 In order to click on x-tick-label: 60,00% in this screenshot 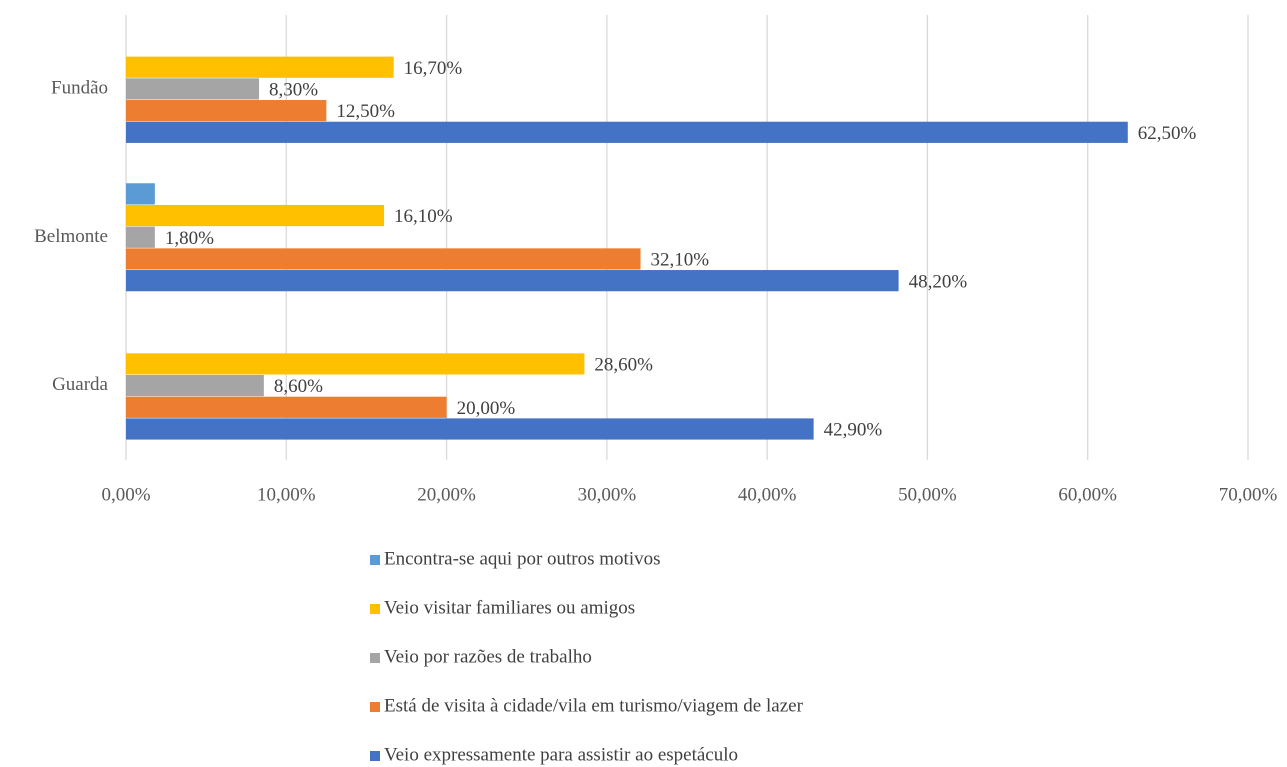, I will do `click(1087, 494)`.